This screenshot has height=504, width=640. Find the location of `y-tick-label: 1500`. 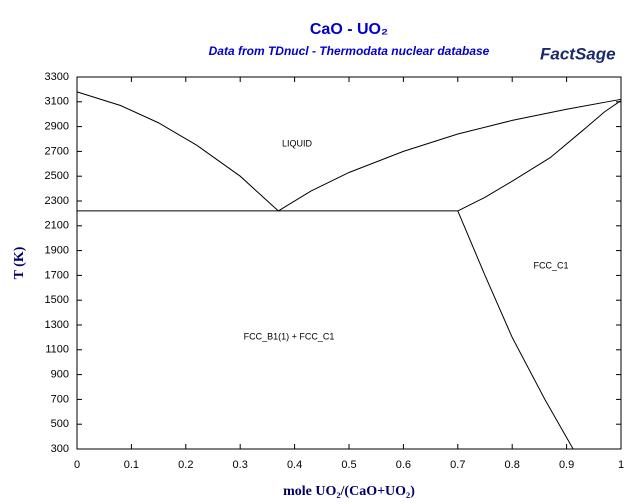

y-tick-label: 1500 is located at coordinates (57, 300).